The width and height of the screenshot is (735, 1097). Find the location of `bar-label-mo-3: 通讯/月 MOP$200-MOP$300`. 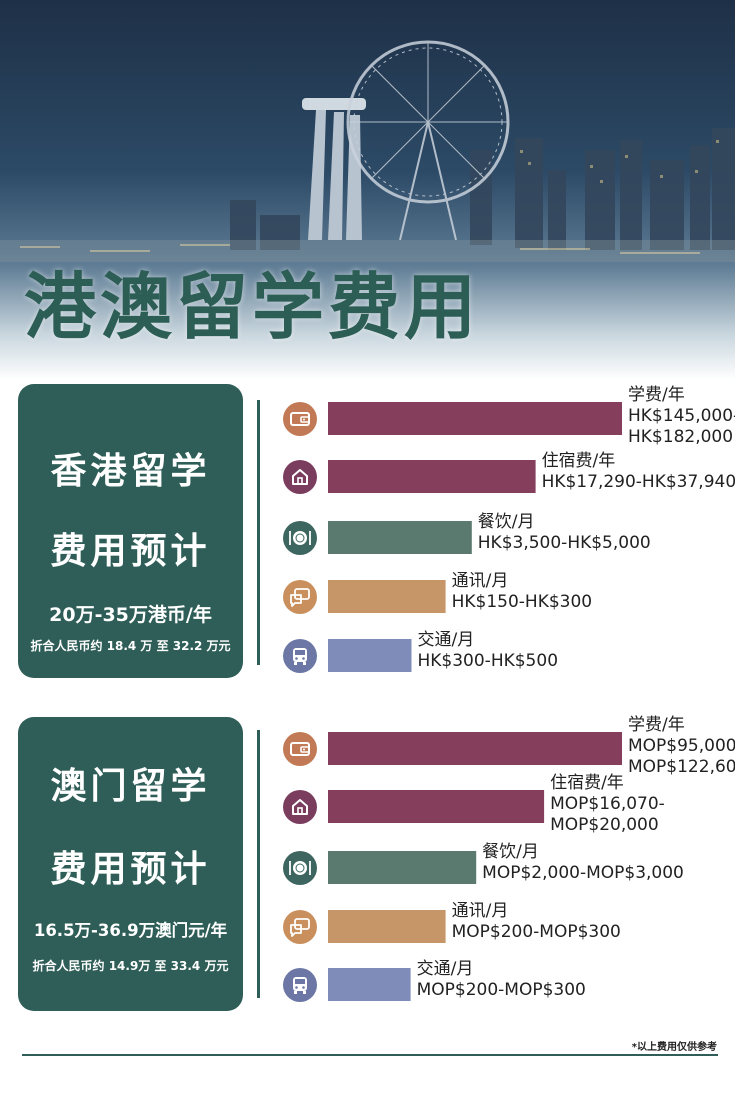

bar-label-mo-3: 通讯/月 MOP$200-MOP$300 is located at coordinates (536, 922).